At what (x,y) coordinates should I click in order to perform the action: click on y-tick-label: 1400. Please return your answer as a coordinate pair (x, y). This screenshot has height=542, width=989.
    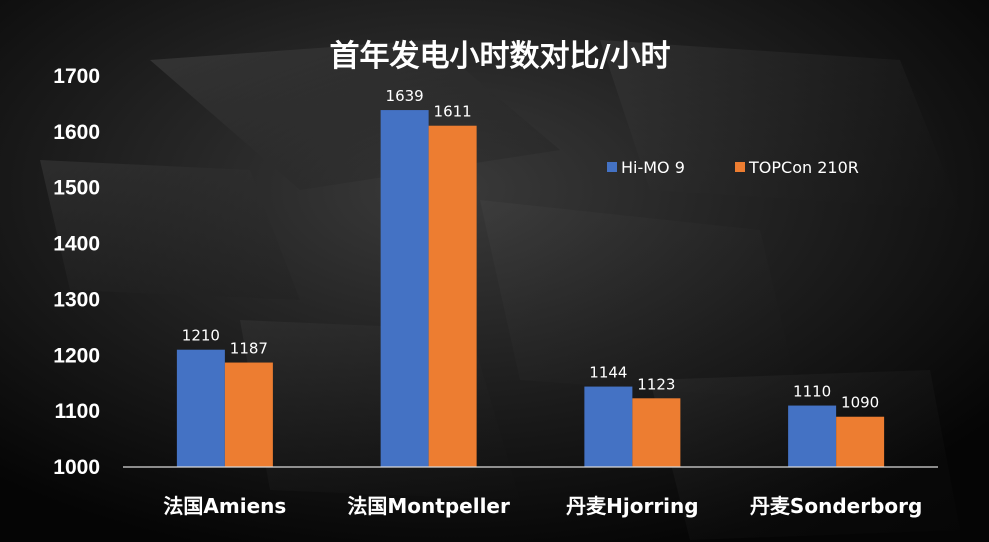
    Looking at the image, I should click on (76, 244).